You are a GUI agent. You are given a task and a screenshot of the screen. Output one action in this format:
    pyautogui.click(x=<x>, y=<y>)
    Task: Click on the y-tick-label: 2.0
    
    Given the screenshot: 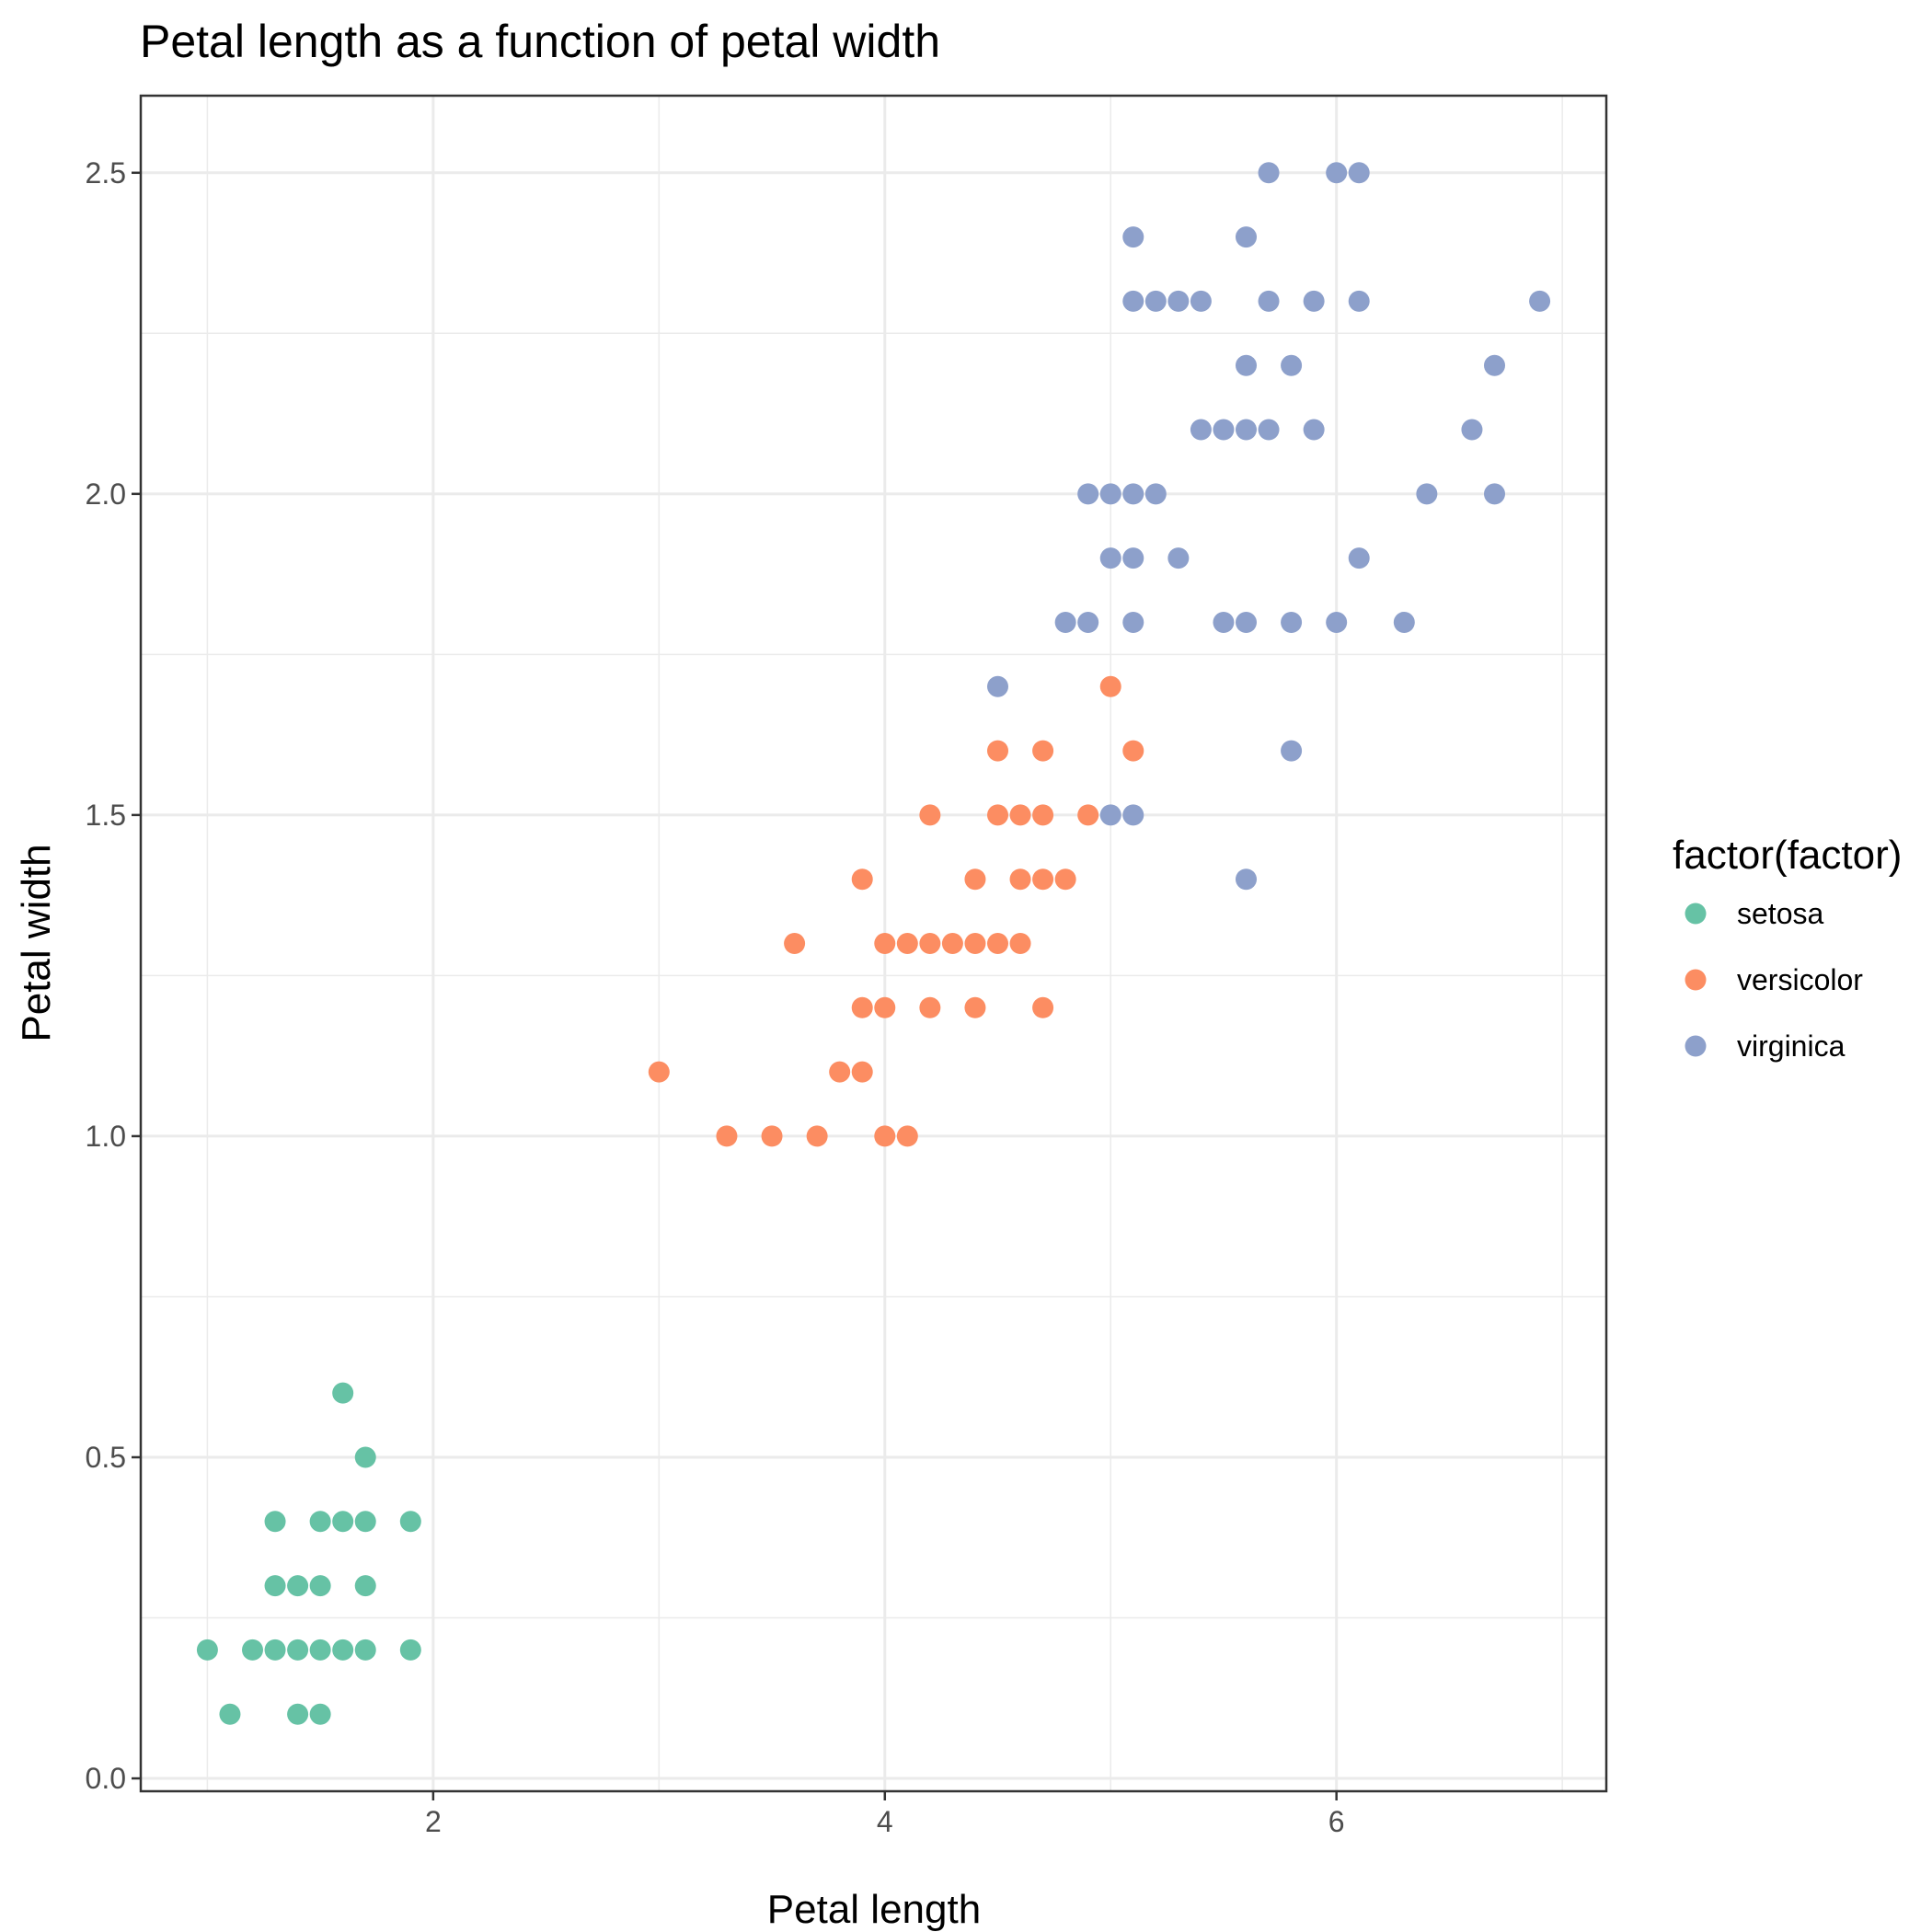 What is the action you would take?
    pyautogui.click(x=106, y=494)
    